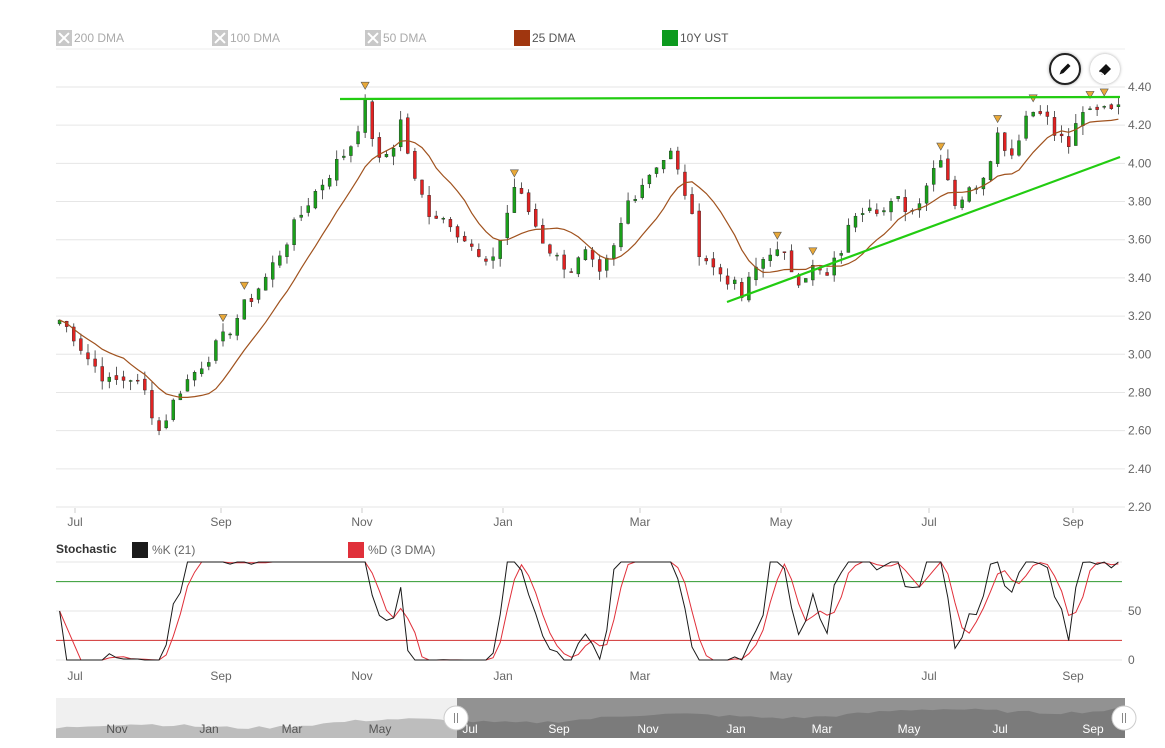 The image size is (1165, 748). Describe the element at coordinates (395, 38) in the screenshot. I see `legend-50dma: 50 DMA` at that location.